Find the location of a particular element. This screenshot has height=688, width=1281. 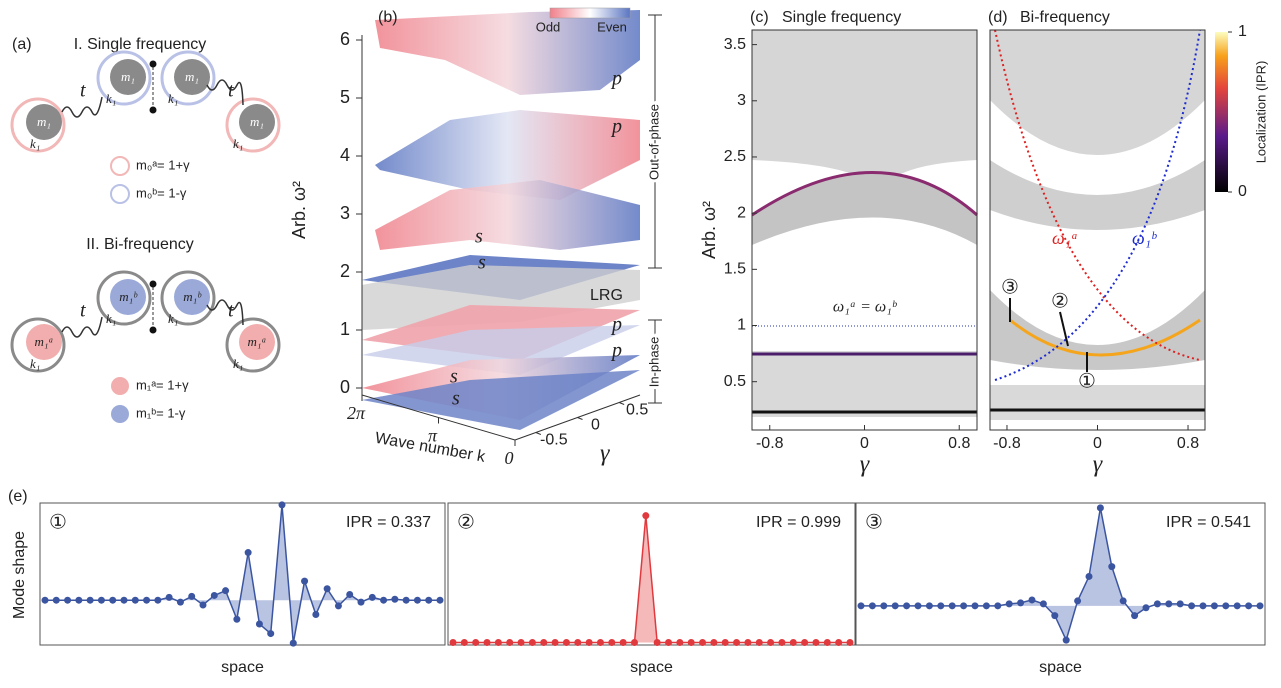

y-tick-label: 1.5 is located at coordinates (735, 269).